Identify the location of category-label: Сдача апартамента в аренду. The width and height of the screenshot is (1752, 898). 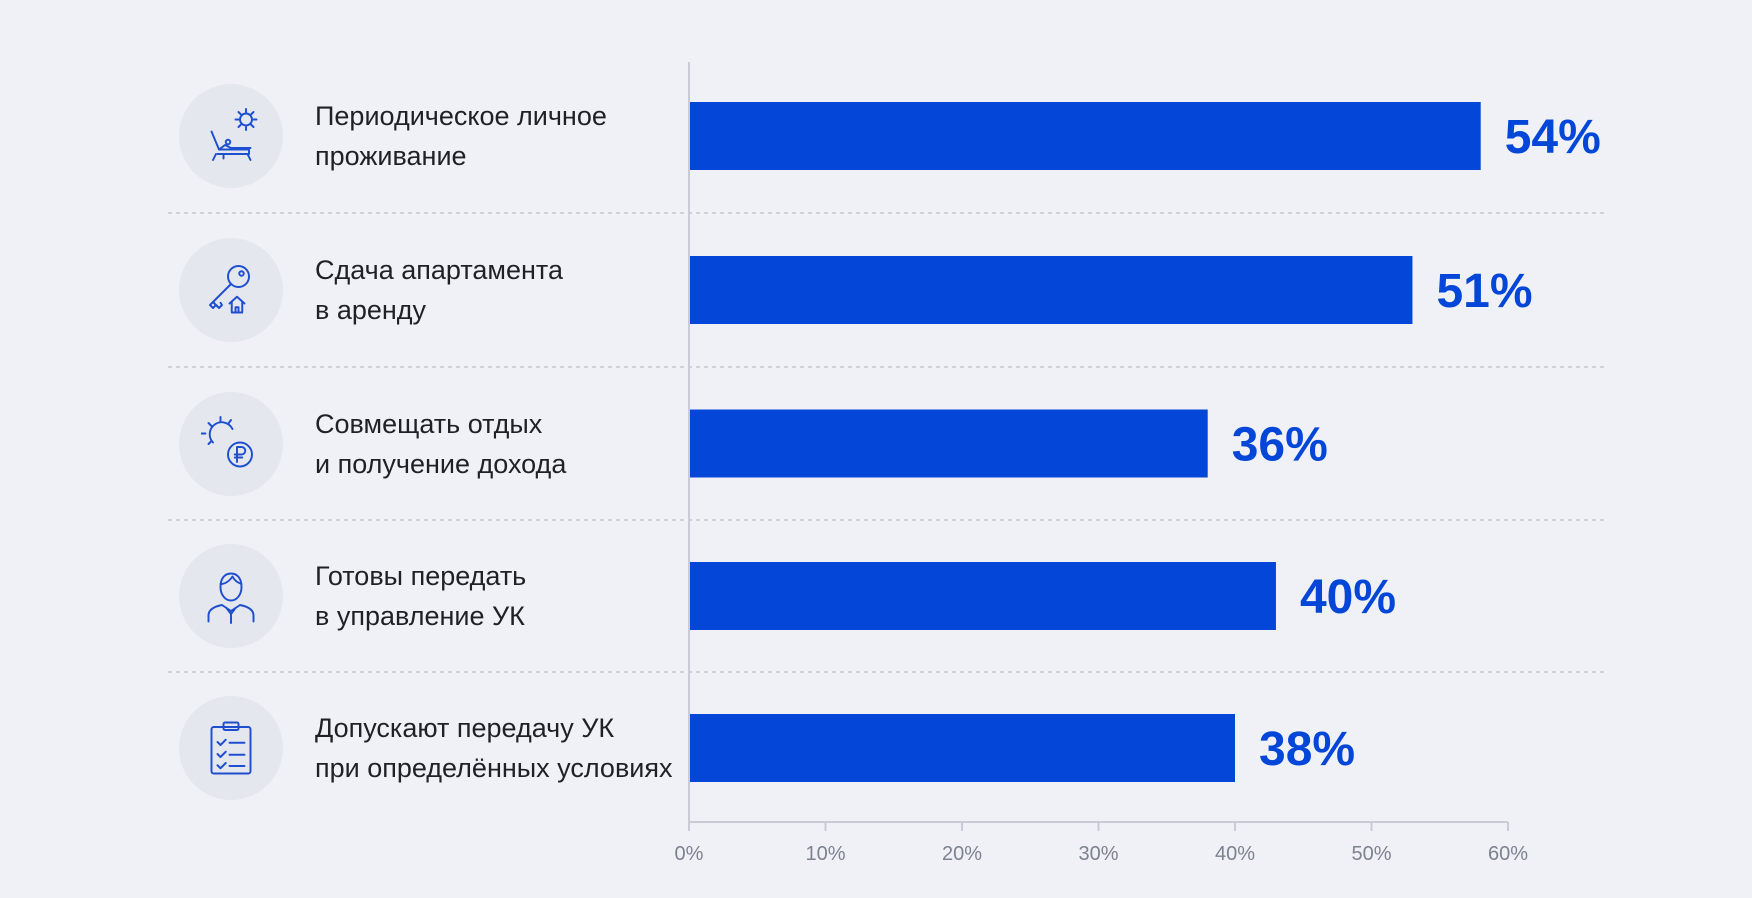
(439, 290).